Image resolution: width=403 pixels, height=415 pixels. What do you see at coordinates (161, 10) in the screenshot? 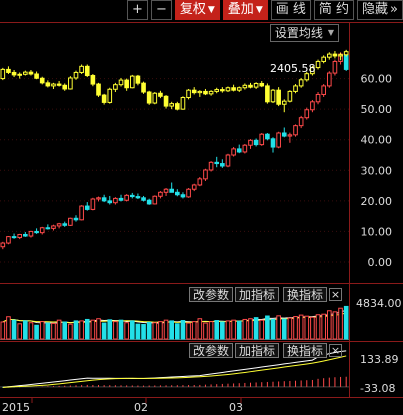
I see `zoom-out-button: −` at bounding box center [161, 10].